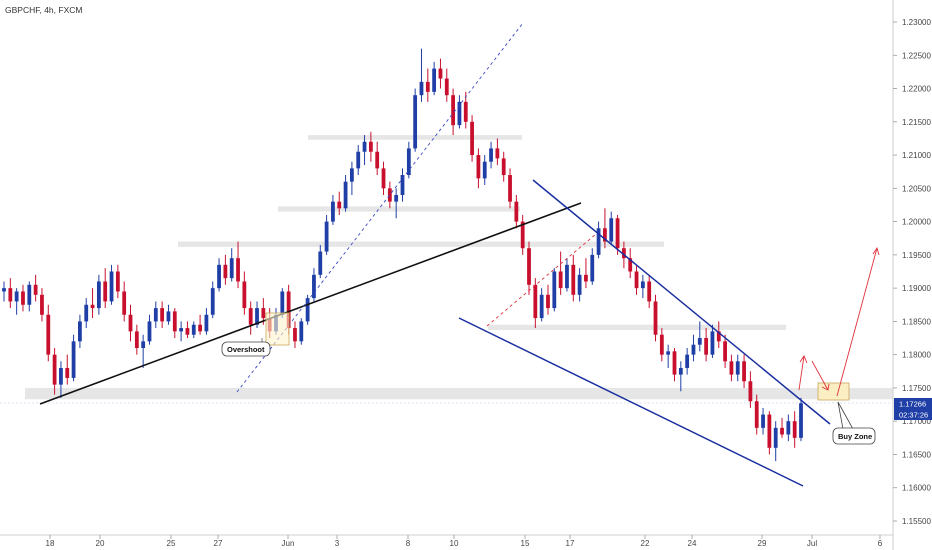 This screenshot has width=932, height=550. Describe the element at coordinates (218, 543) in the screenshot. I see `x-tick-label-3: 27` at that location.